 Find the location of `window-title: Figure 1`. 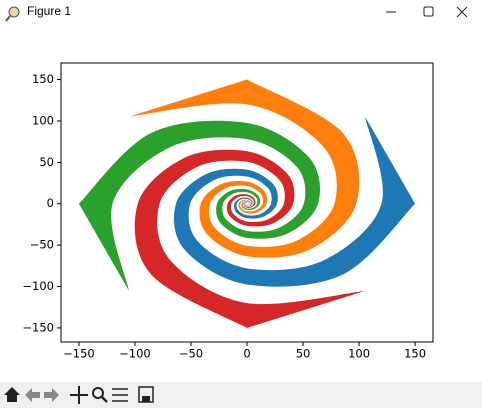

window-title: Figure 1 is located at coordinates (49, 11).